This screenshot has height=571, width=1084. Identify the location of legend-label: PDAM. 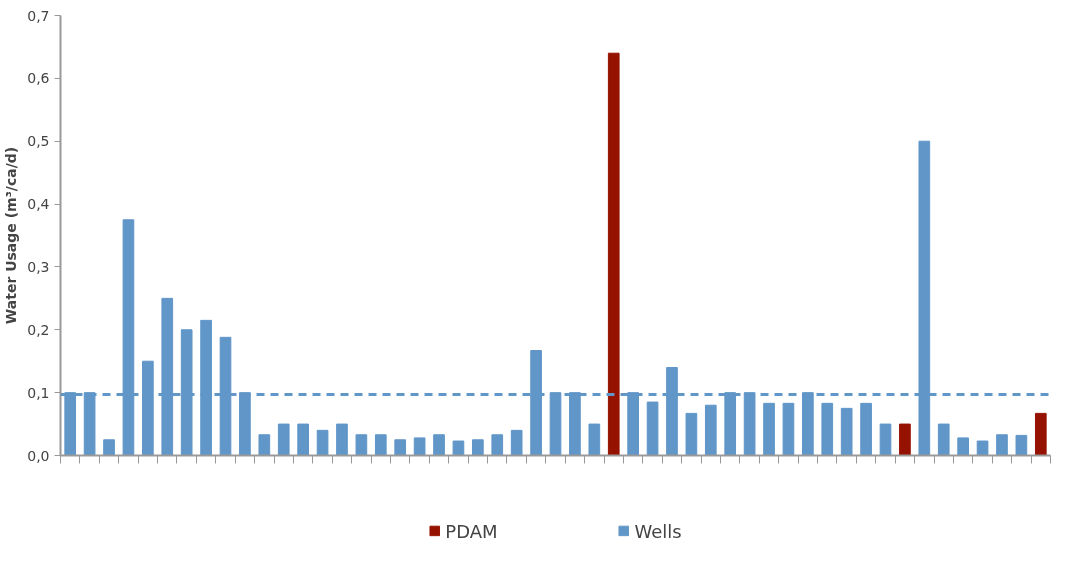
(471, 530).